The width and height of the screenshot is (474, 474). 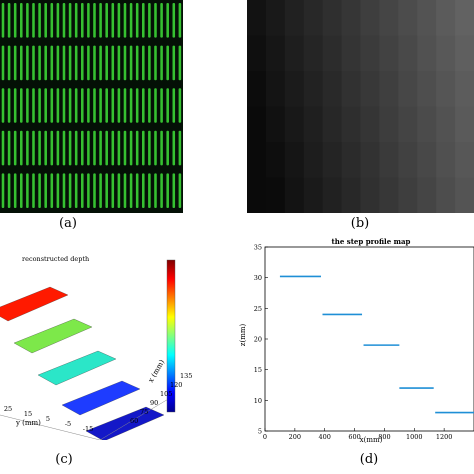 What do you see at coordinates (444, 437) in the screenshot?
I see `x-tick-label: 1200` at bounding box center [444, 437].